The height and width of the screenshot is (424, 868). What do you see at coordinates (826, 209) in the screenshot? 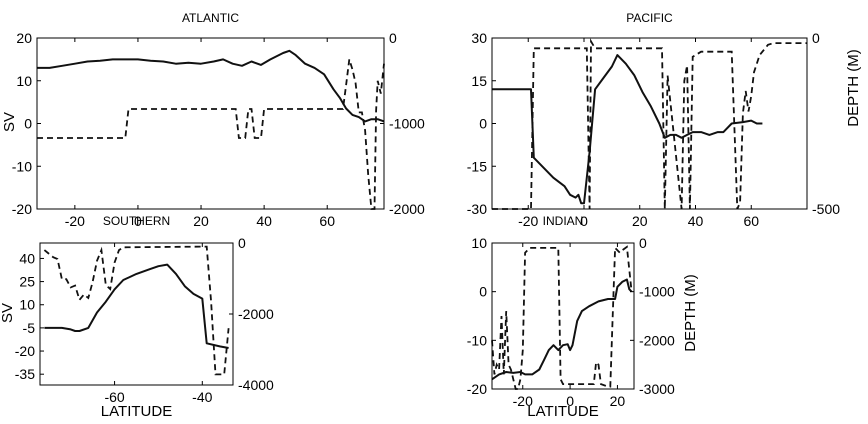
I see `pacific-y-right-tick-label: -500` at bounding box center [826, 209].